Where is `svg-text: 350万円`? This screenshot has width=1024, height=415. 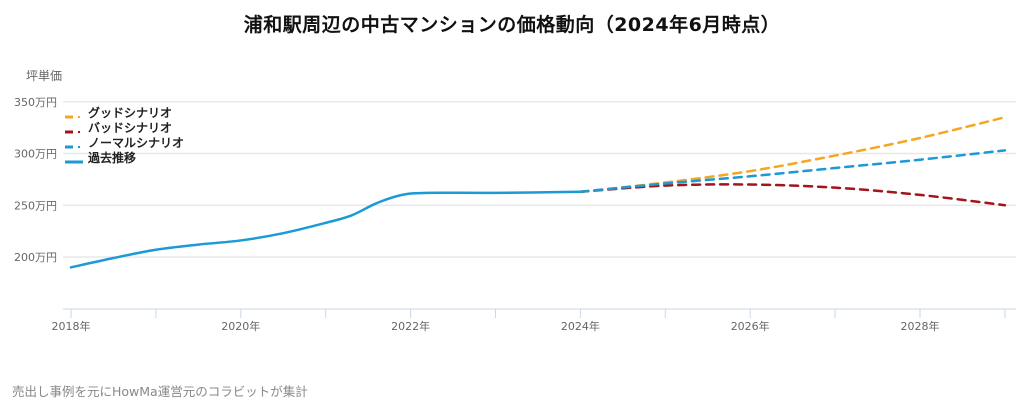
svg-text: 350万円 is located at coordinates (35, 102).